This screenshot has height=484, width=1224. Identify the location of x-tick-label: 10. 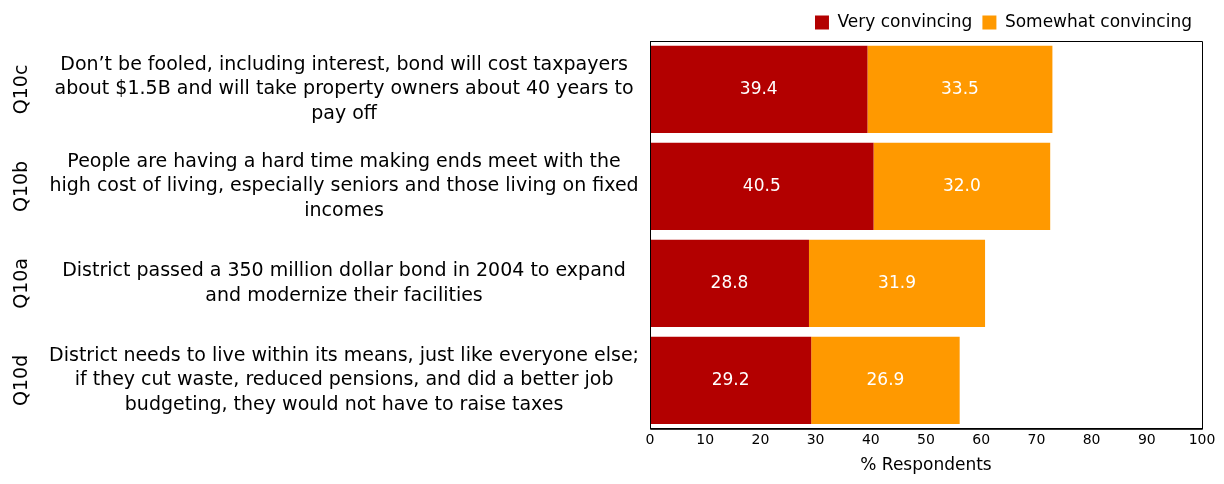
(705, 438).